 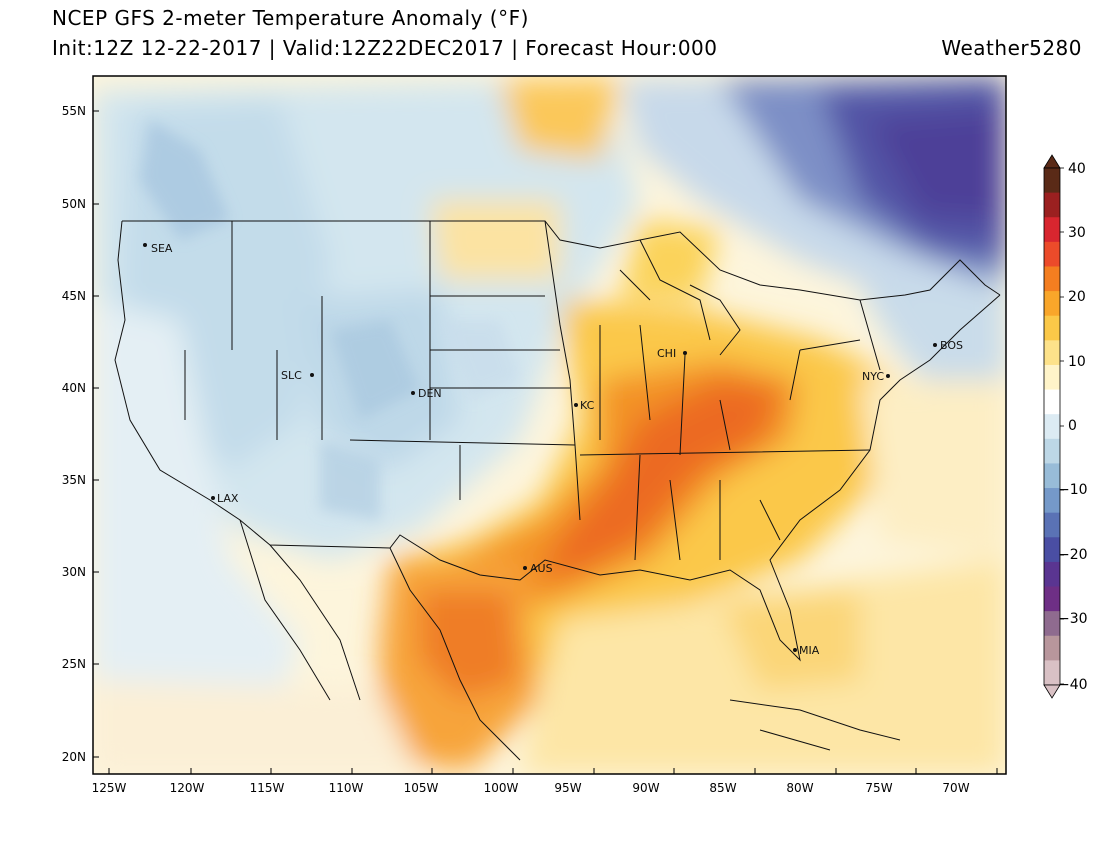 What do you see at coordinates (96, 434) in the screenshot?
I see `latitude-axis` at bounding box center [96, 434].